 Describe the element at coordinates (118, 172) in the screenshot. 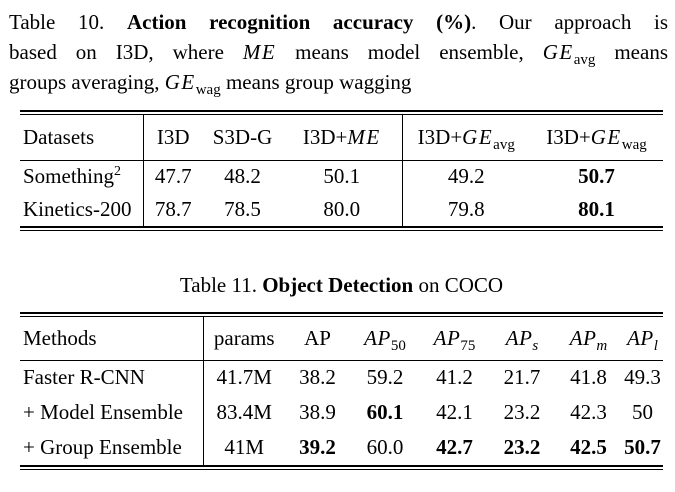

I see `superscript: 2` at that location.